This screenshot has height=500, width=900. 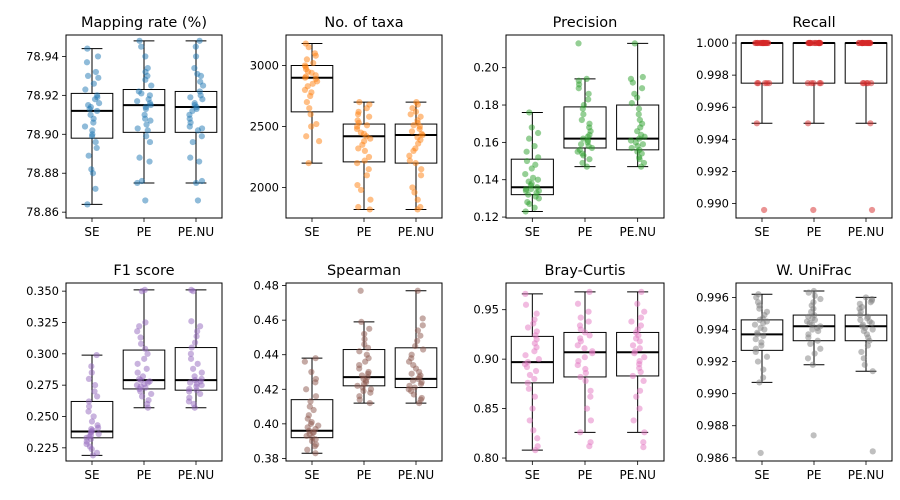 I want to click on y-tick-label: 0.48, so click(x=266, y=286).